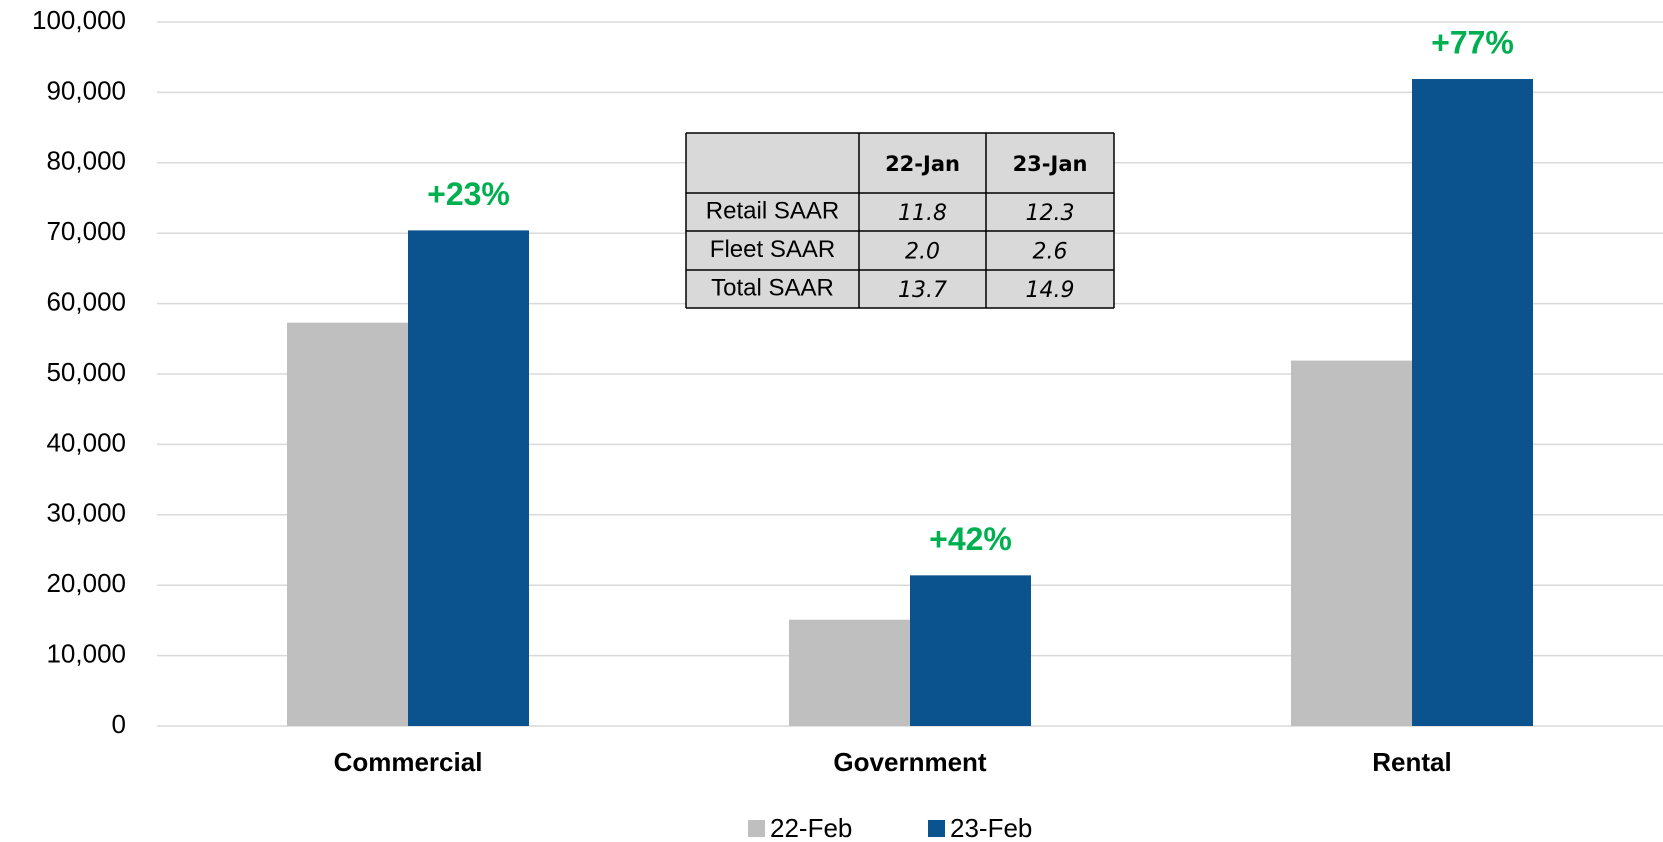 This screenshot has width=1663, height=842. Describe the element at coordinates (86, 161) in the screenshot. I see `y-tick-label: 80,000` at that location.